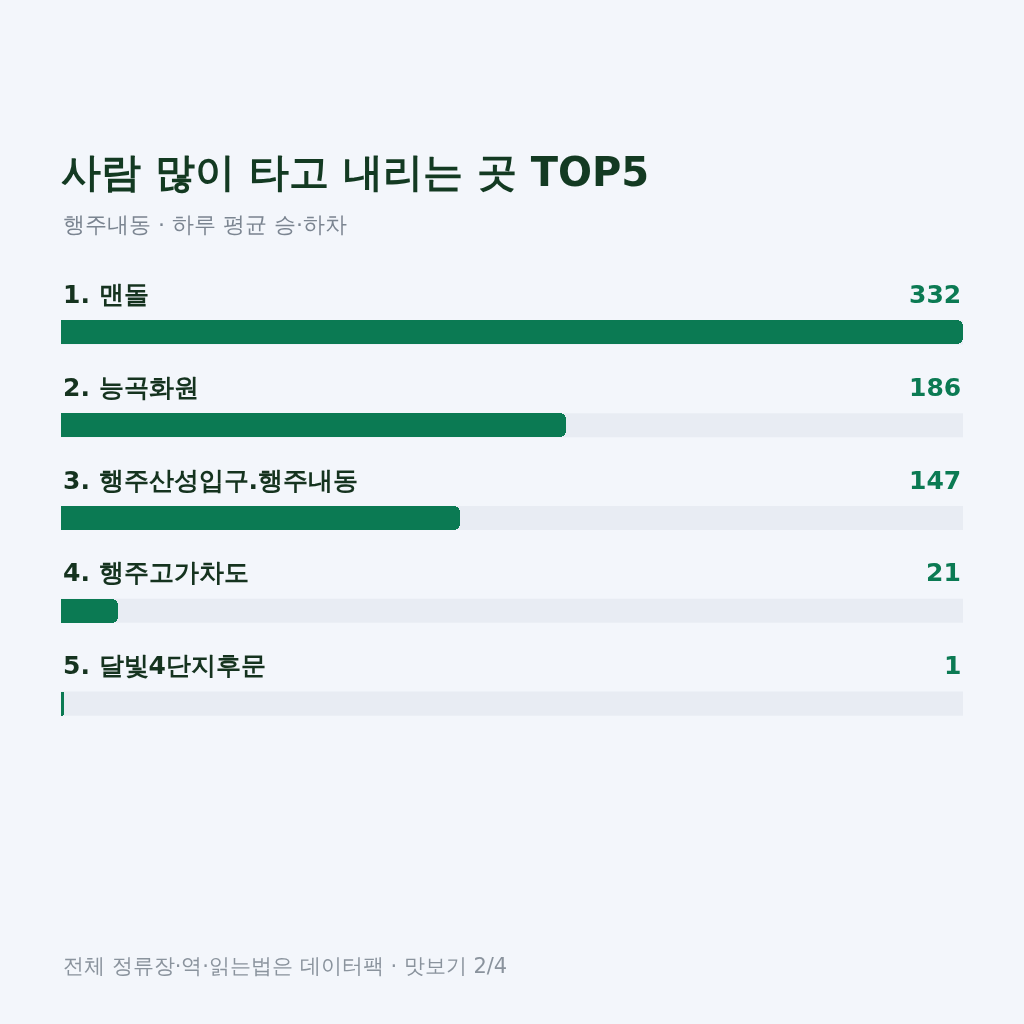 The image size is (1024, 1024). Describe the element at coordinates (935, 294) in the screenshot. I see `data-label: 332` at that location.